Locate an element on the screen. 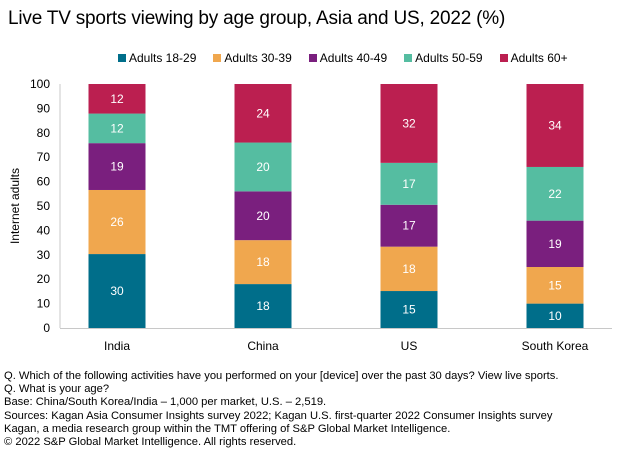  y-tick-label: 80 is located at coordinates (44, 133).